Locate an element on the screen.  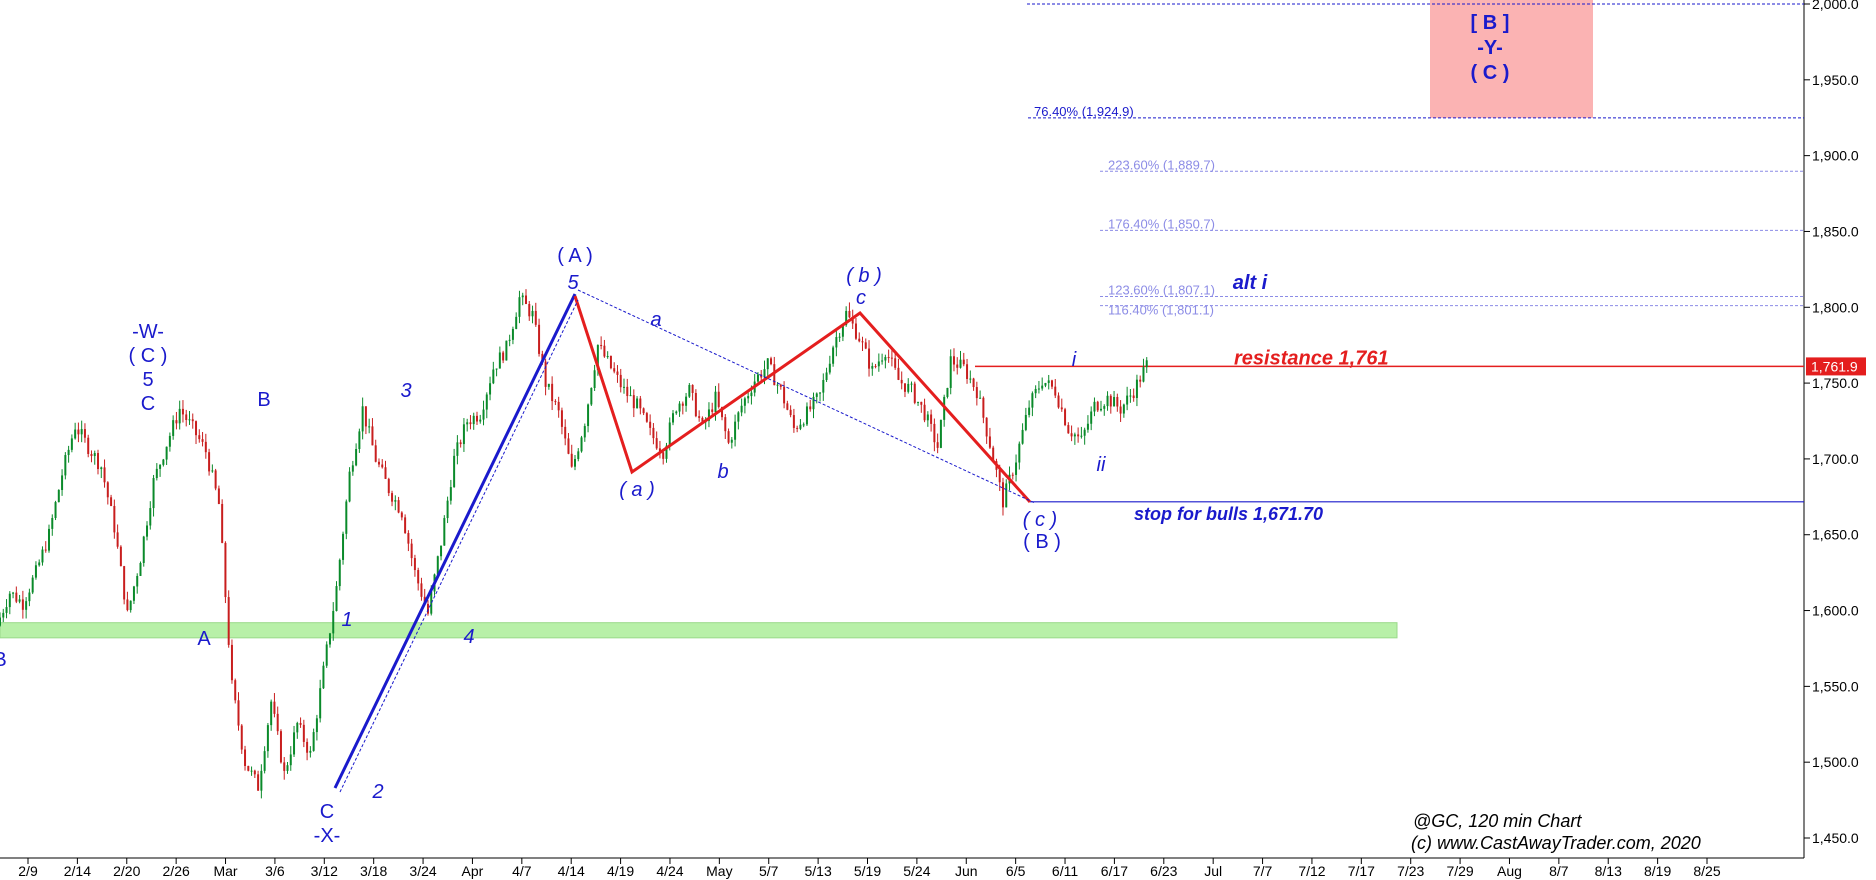
x-tick-label: 5/13 is located at coordinates (817, 871).